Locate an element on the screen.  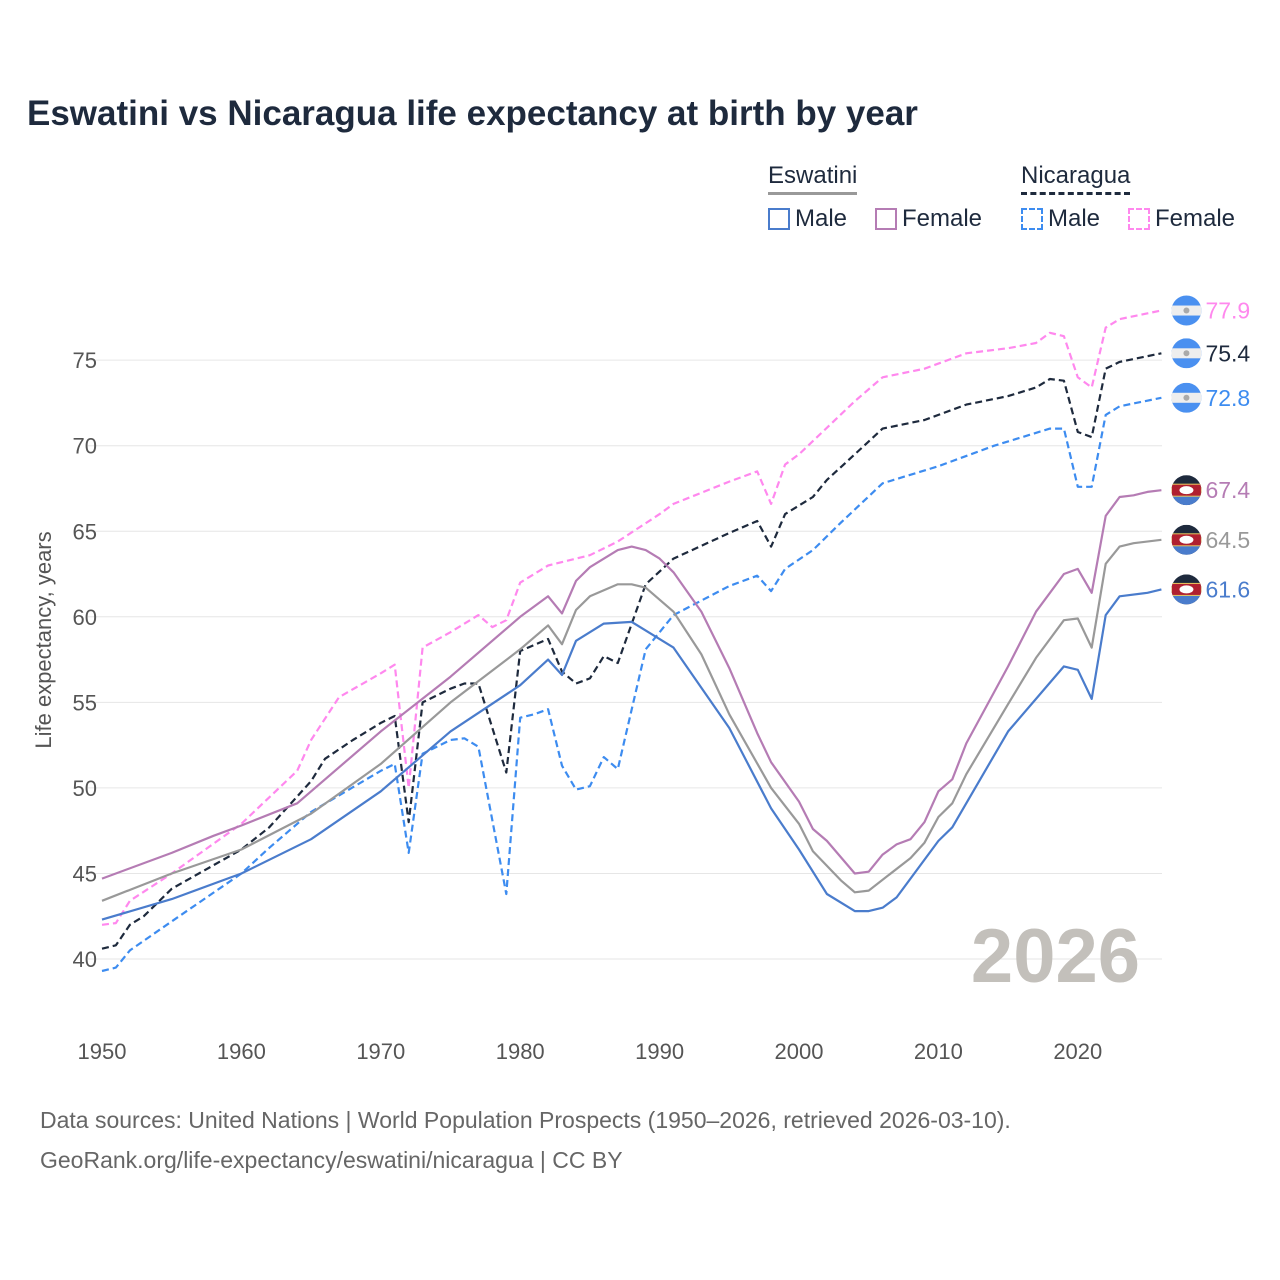
year-watermark: 2026 is located at coordinates (1055, 956).